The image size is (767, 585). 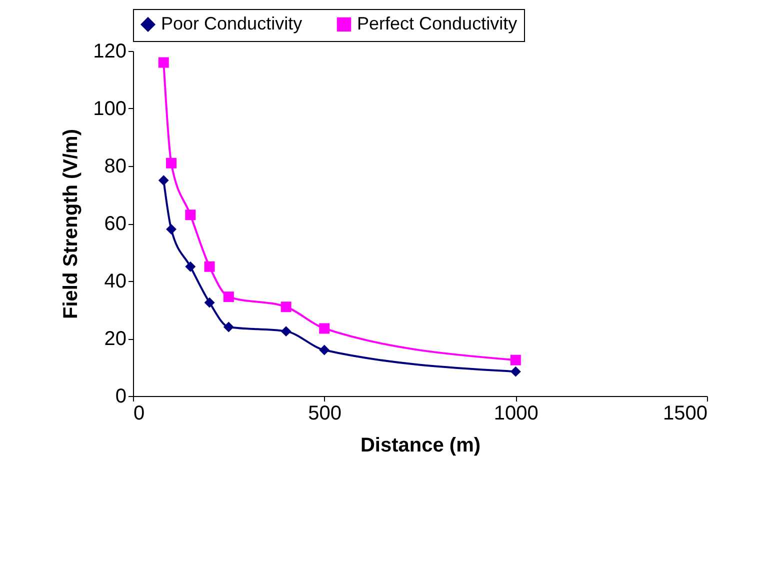 I want to click on x-tick-label: 1500, so click(x=685, y=413).